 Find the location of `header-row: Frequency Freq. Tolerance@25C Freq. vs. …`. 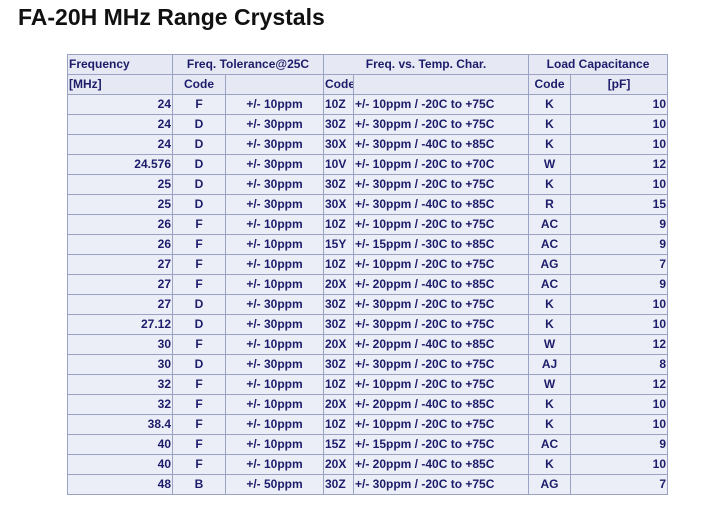

header-row: Frequency Freq. Tolerance@25C Freq. vs. … is located at coordinates (368, 64).